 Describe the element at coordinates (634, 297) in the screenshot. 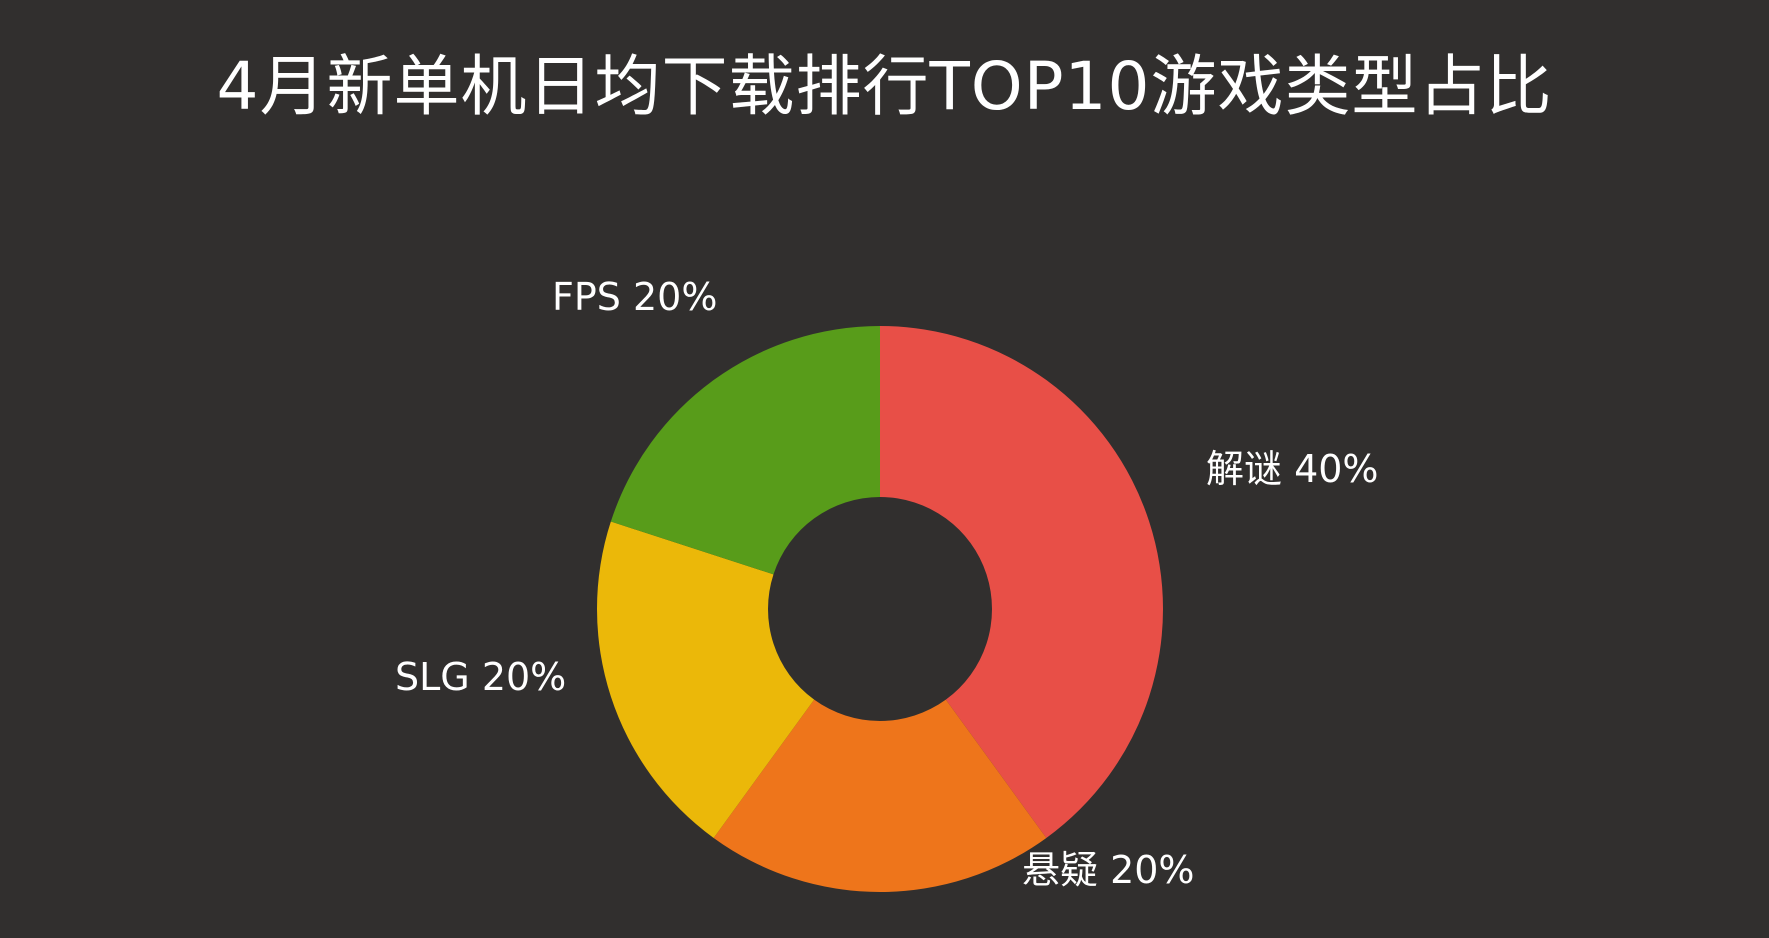

I see `slice-label-4: FPS 20%` at that location.